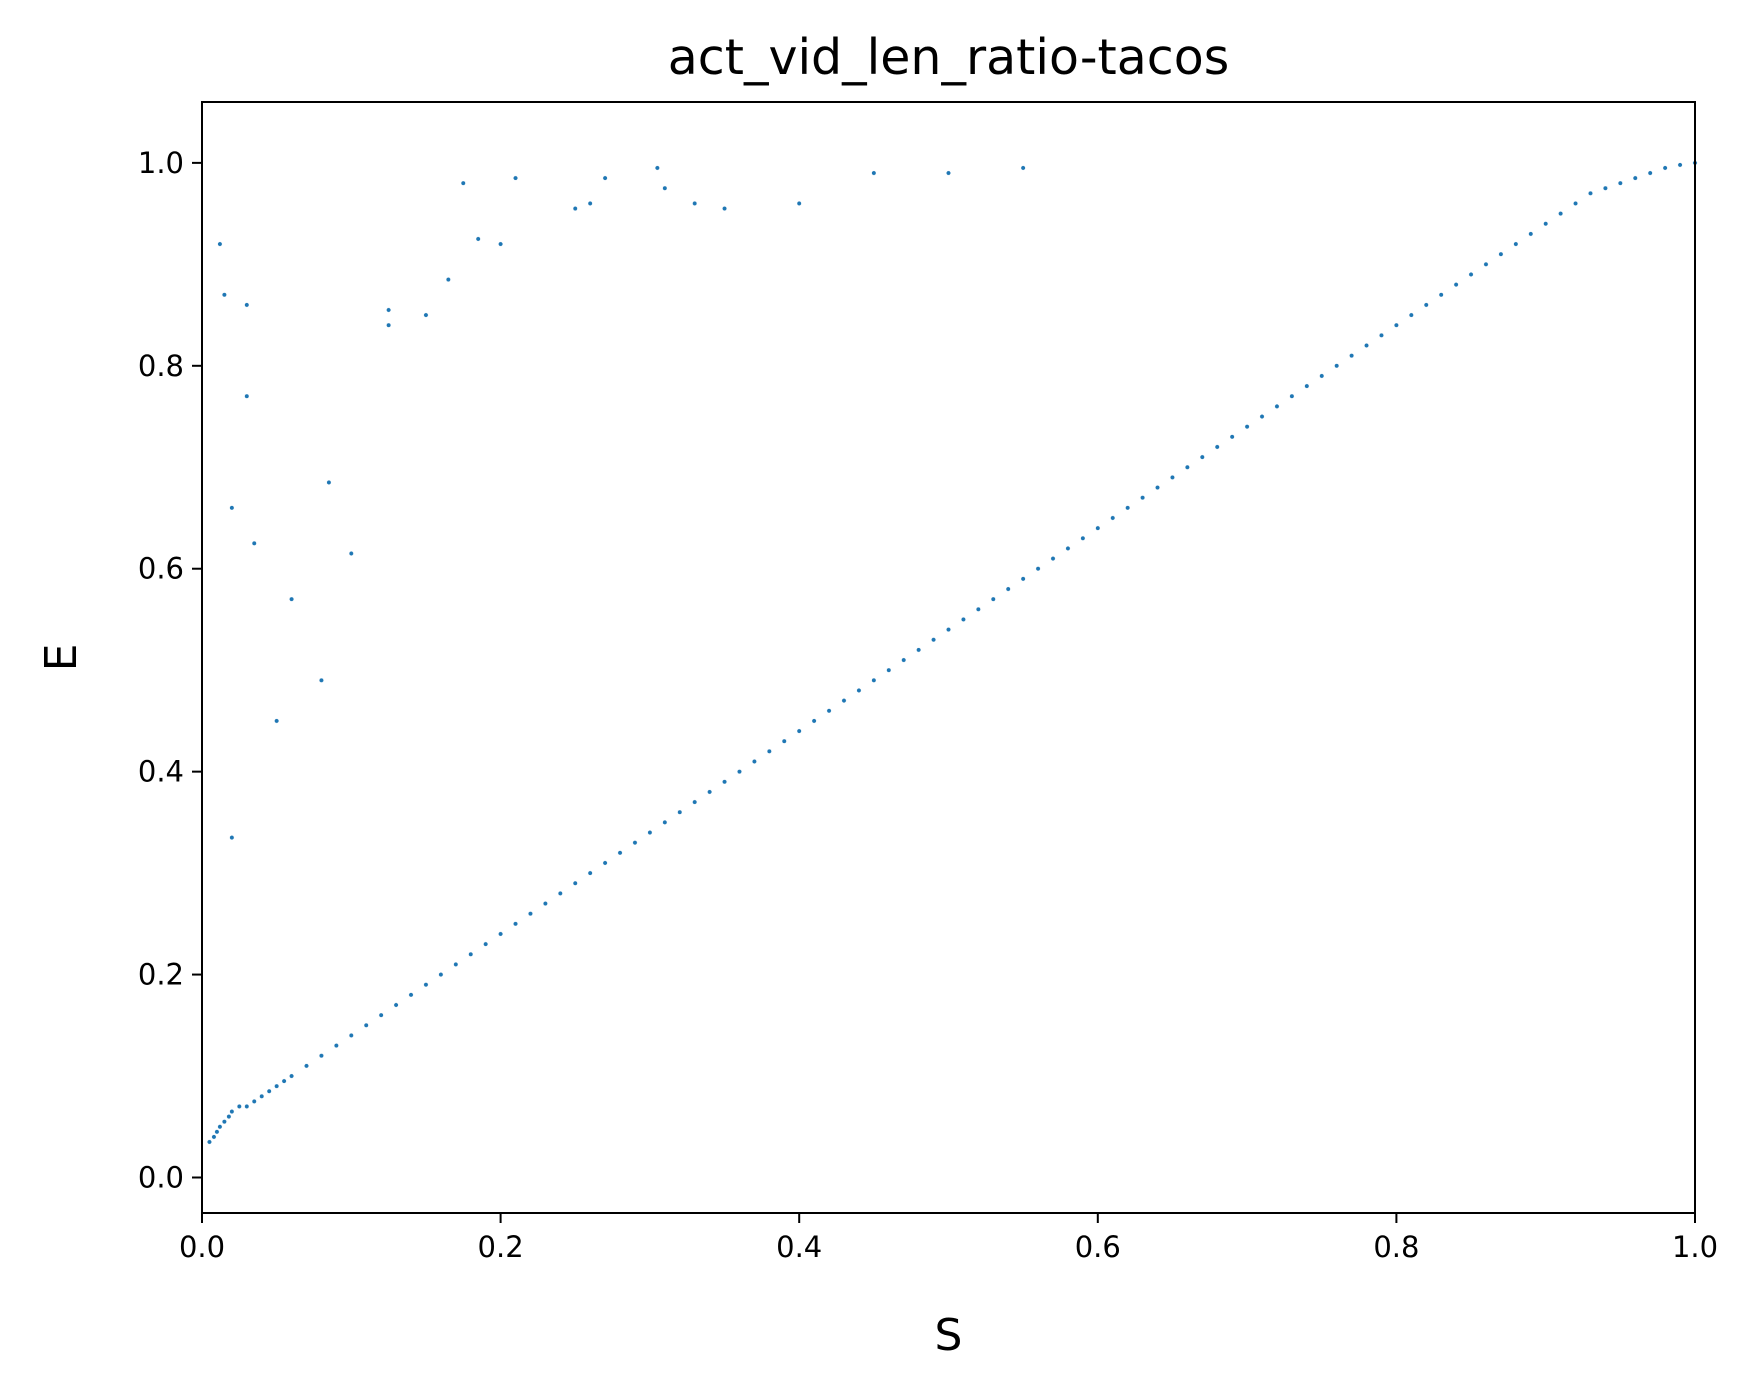 The height and width of the screenshot is (1388, 1753). I want to click on x-tick-label: 1.0, so click(1695, 1247).